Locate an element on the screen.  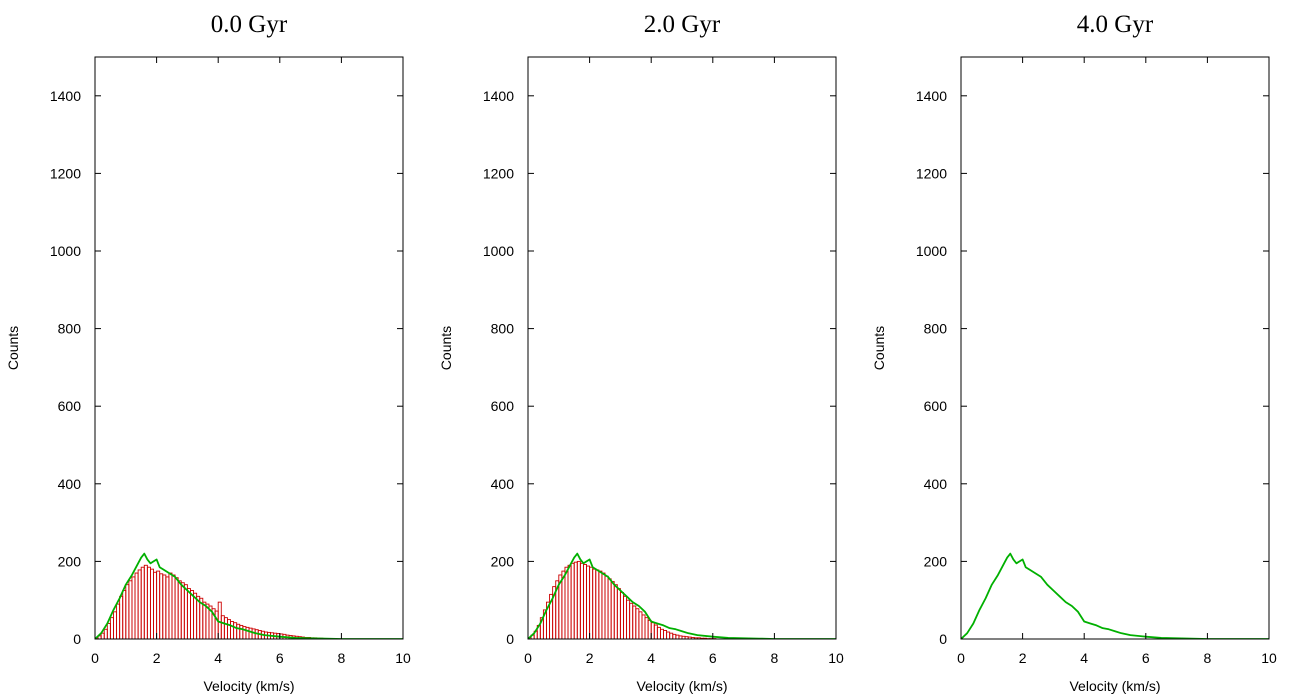
x-tick-label: 0 is located at coordinates (961, 658).